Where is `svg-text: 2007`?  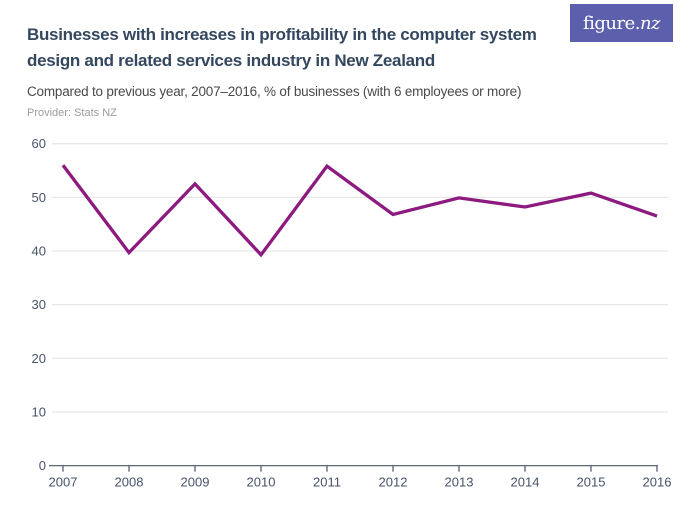 svg-text: 2007 is located at coordinates (63, 482).